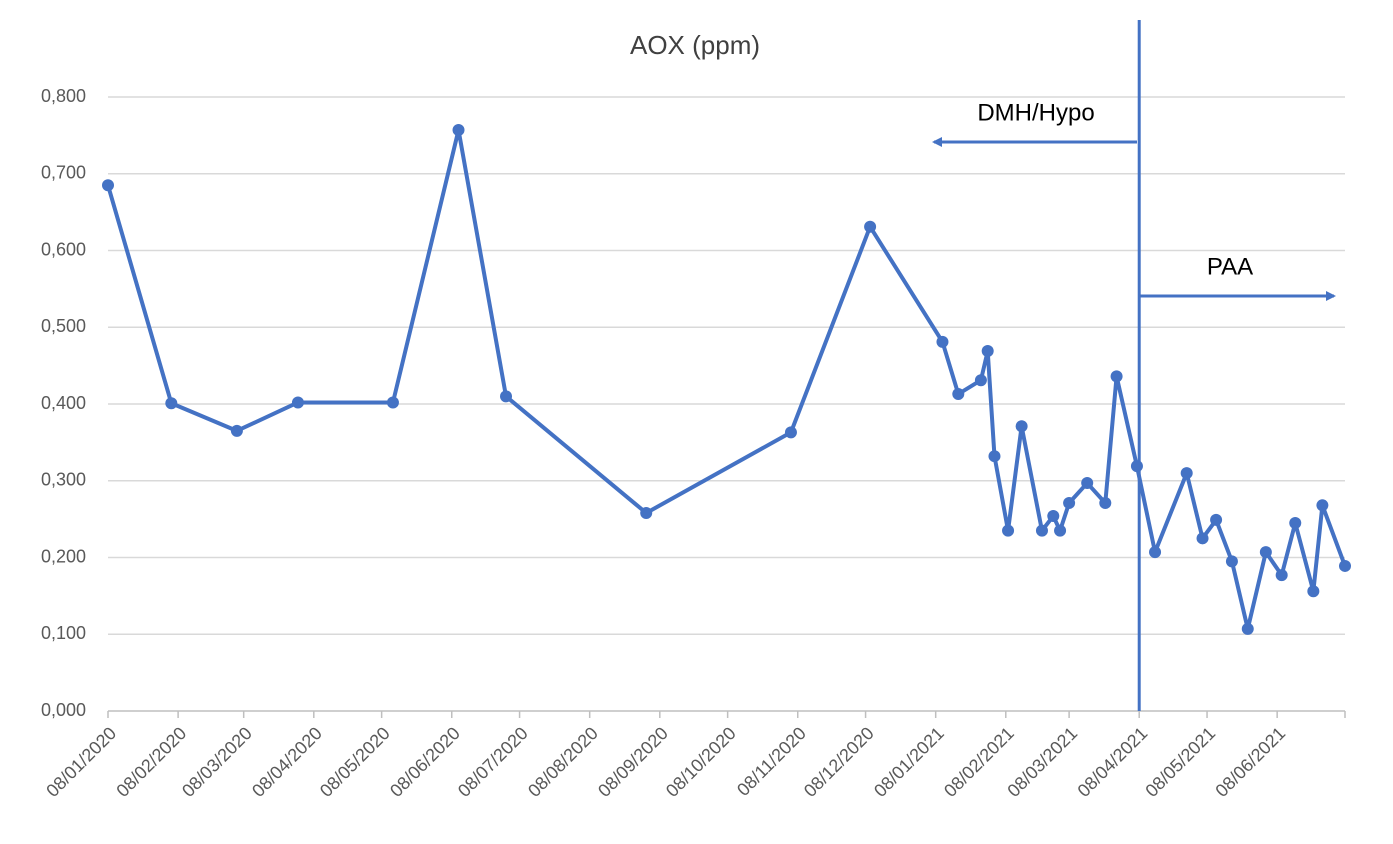  Describe the element at coordinates (63, 480) in the screenshot. I see `y-tick-label: 0,300` at that location.